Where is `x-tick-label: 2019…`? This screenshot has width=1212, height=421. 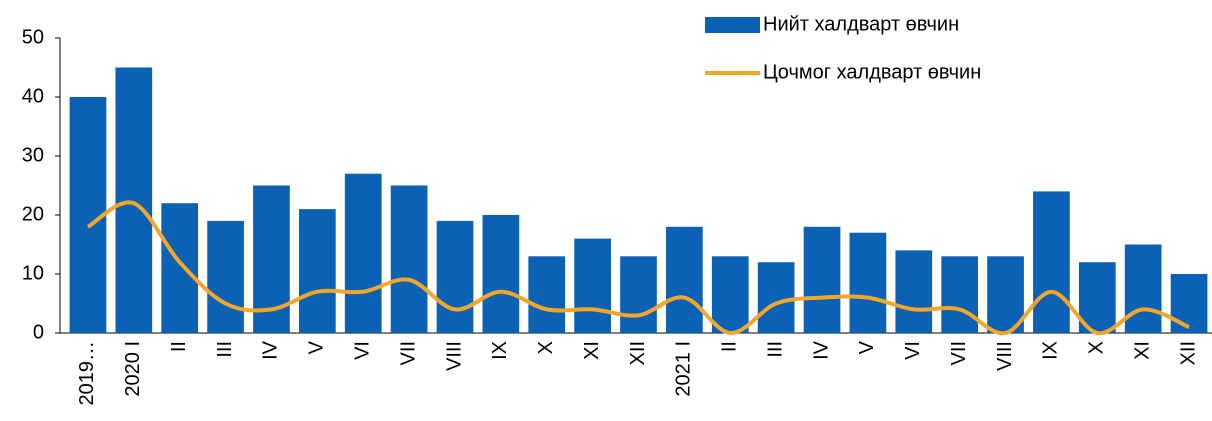
x-tick-label: 2019… is located at coordinates (87, 373).